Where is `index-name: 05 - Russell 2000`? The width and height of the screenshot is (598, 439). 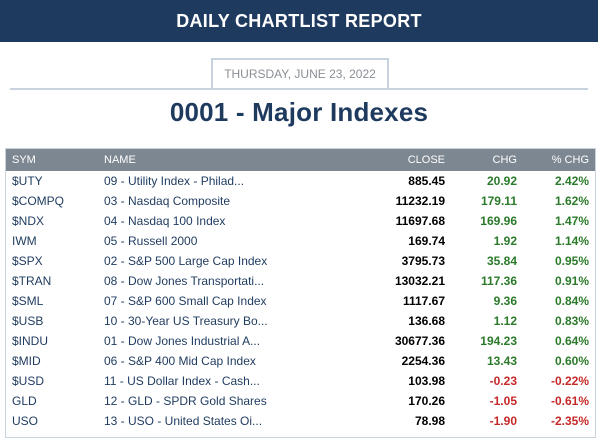
index-name: 05 - Russell 2000 is located at coordinates (151, 241).